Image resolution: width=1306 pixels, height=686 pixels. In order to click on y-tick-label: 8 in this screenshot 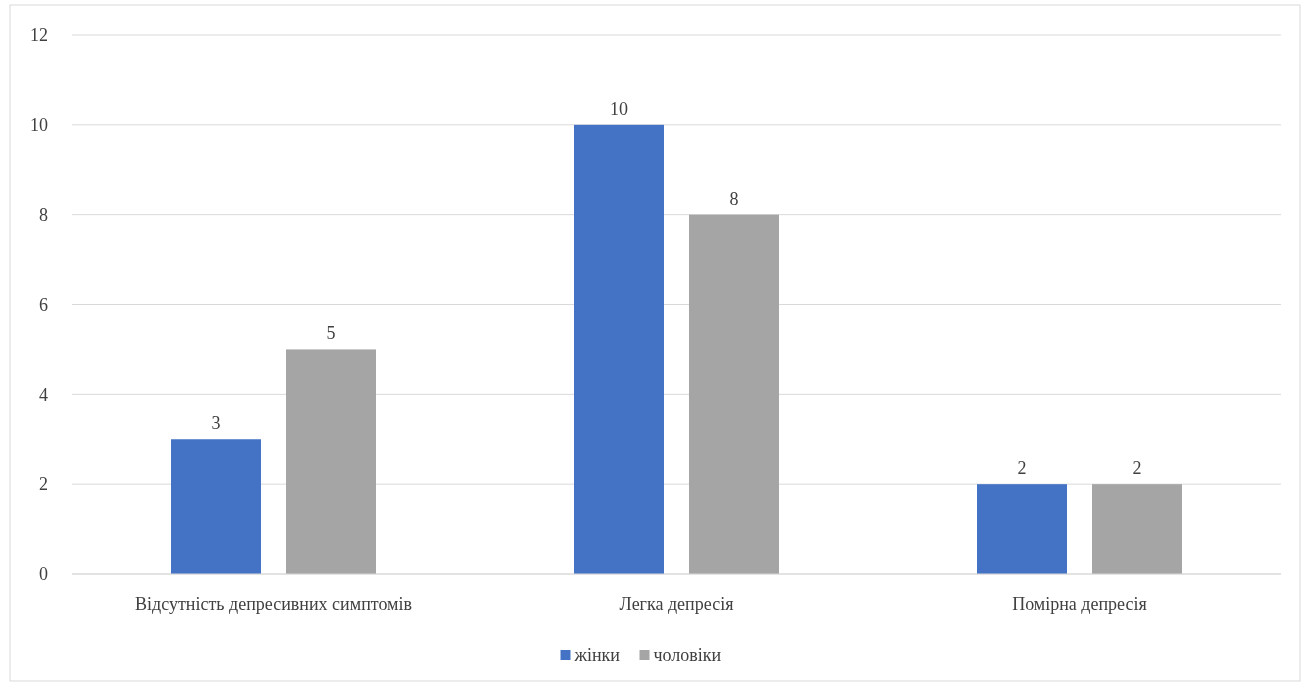, I will do `click(43, 214)`.